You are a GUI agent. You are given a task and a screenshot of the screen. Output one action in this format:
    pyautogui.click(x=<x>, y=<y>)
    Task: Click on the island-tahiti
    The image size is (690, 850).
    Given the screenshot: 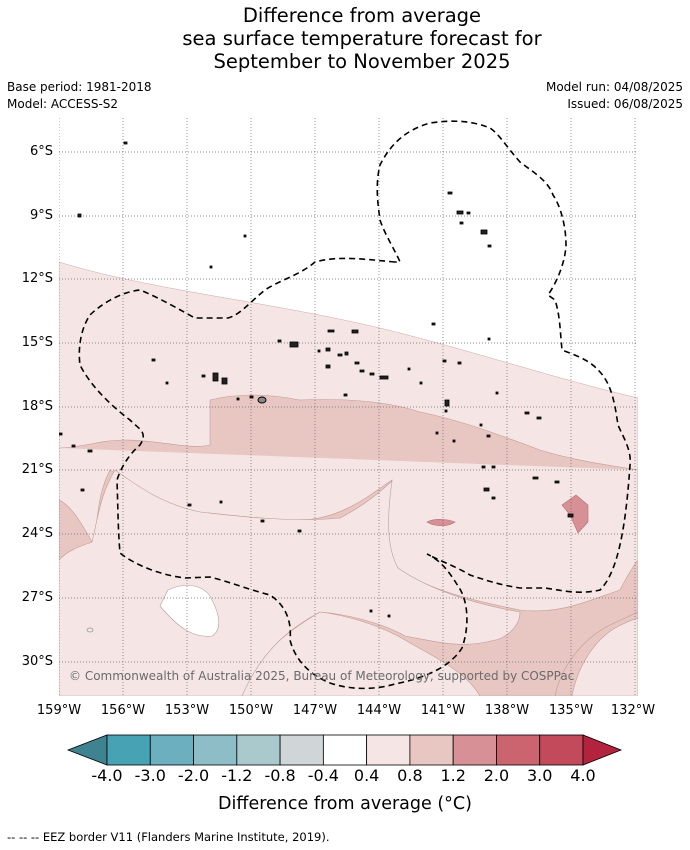 What is the action you would take?
    pyautogui.click(x=262, y=400)
    